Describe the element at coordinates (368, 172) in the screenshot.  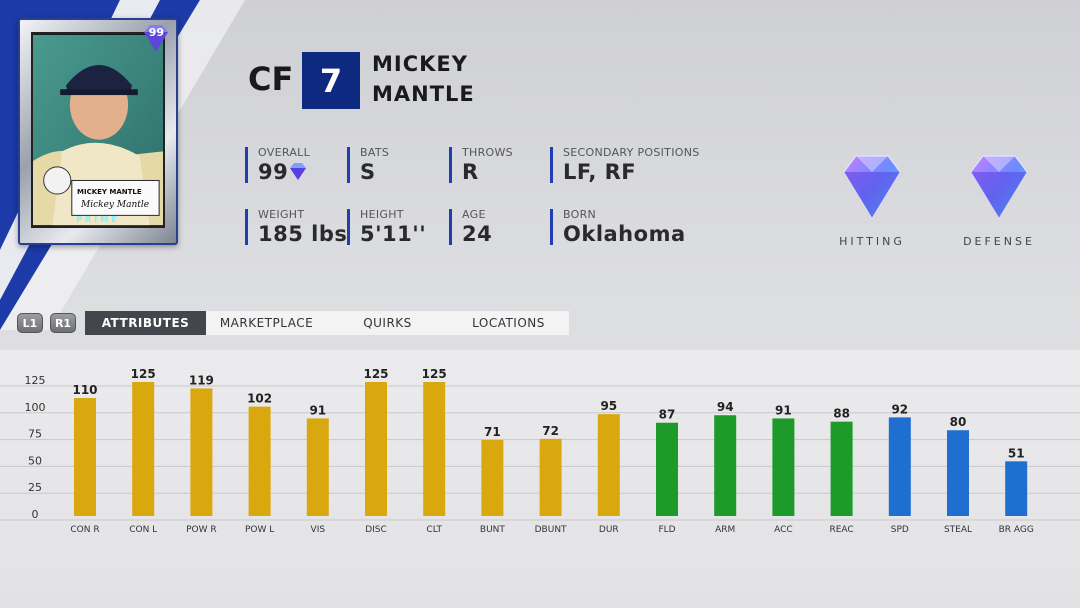
I see `info-bats-value: S` at that location.